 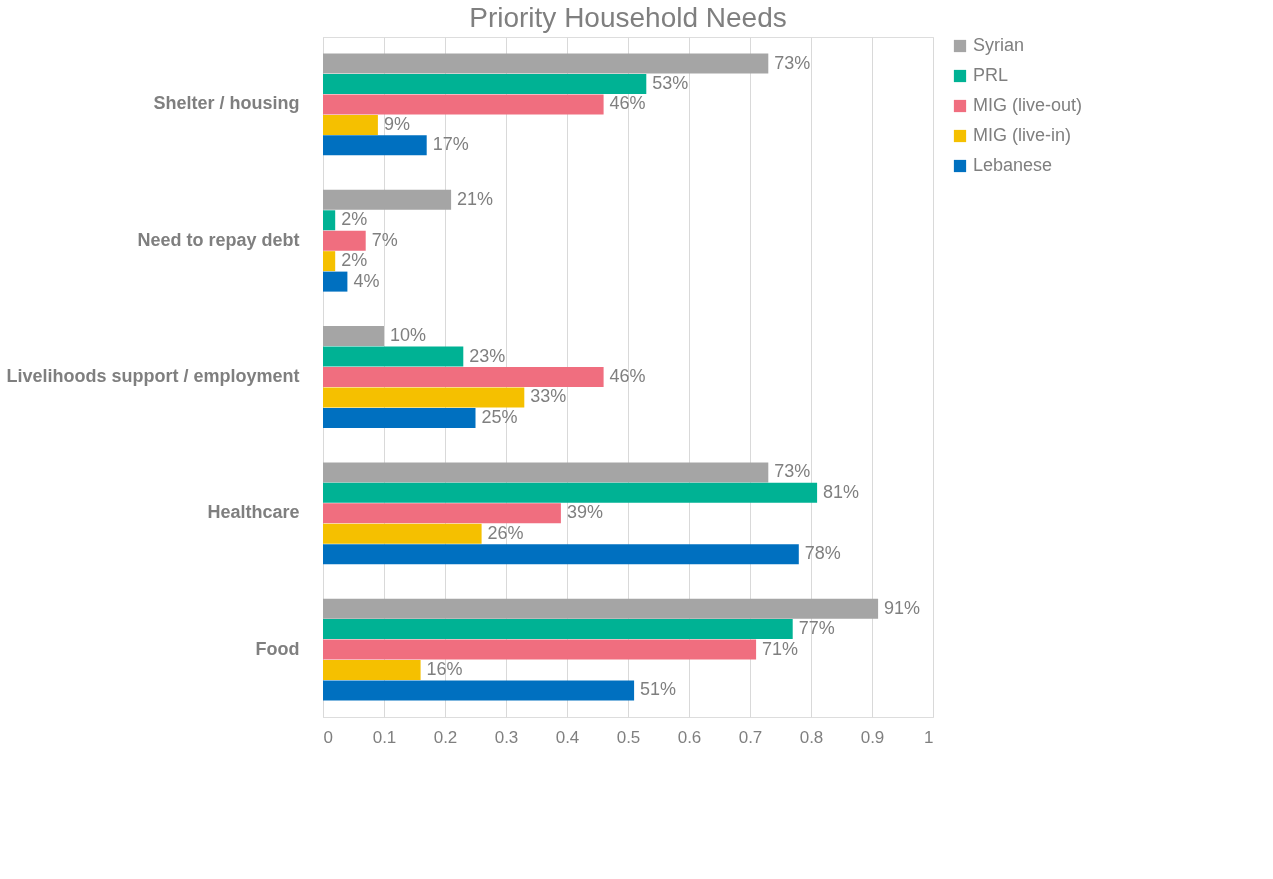 I want to click on legend-label: Syrian, so click(x=999, y=45).